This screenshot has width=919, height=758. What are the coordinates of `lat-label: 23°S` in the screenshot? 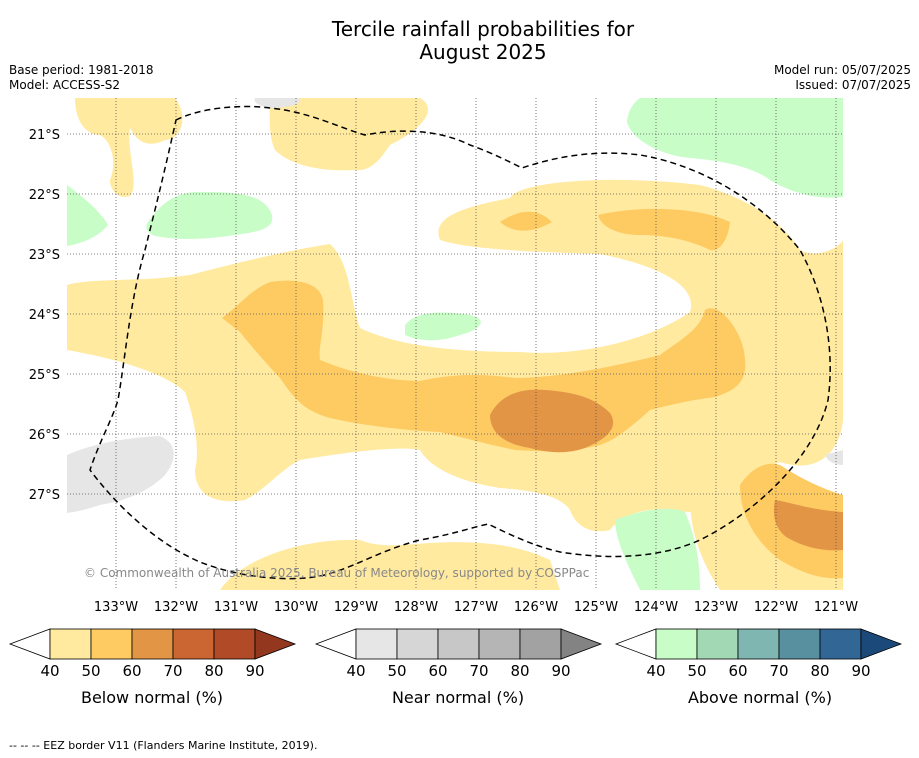 It's located at (44, 255).